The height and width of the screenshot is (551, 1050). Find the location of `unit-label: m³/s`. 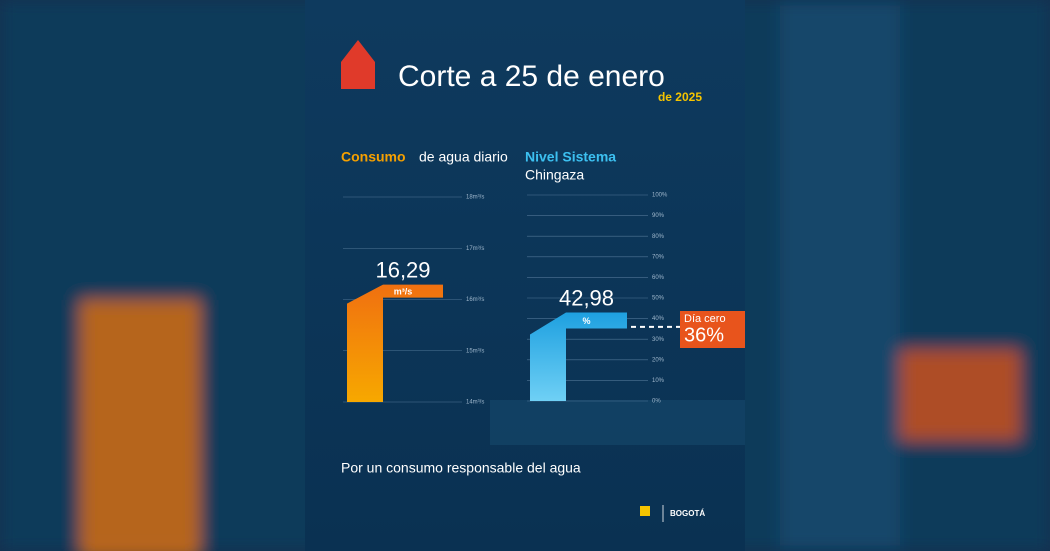

unit-label: m³/s is located at coordinates (403, 292).